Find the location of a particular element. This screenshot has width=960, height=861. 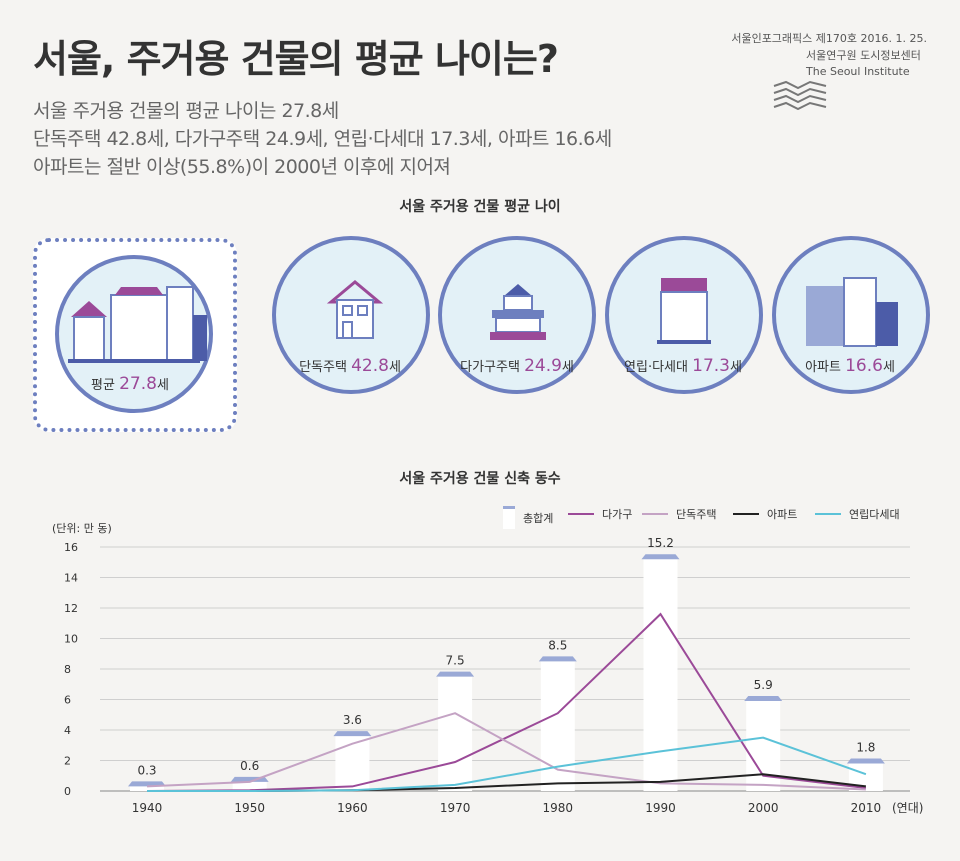

multi-family-circle is located at coordinates (517, 315).